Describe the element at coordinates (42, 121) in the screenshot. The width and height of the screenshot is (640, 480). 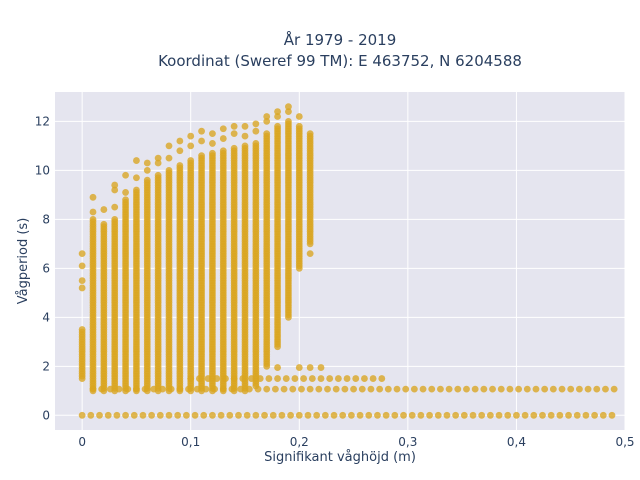
I see `y-tick-label: 12` at that location.